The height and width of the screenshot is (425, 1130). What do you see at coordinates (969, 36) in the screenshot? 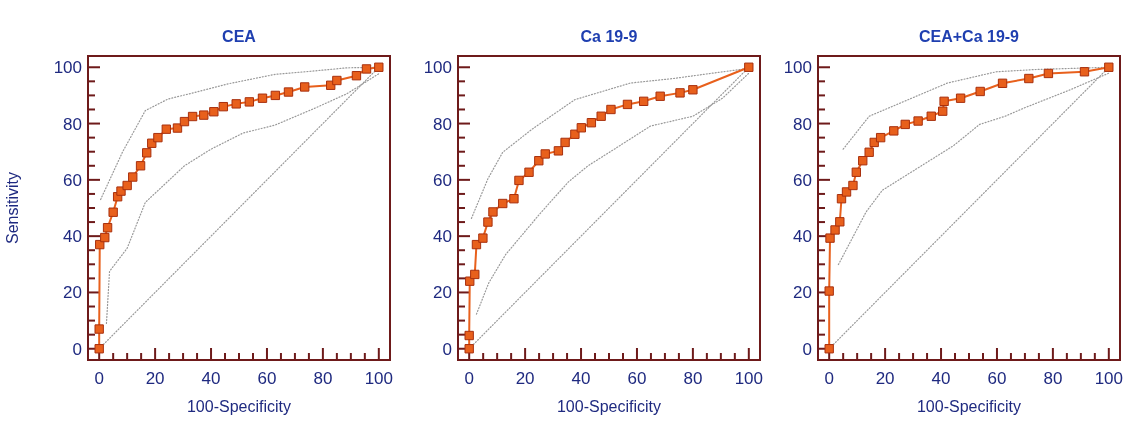
I see `chart-title: CEA+Ca 19-9` at bounding box center [969, 36].